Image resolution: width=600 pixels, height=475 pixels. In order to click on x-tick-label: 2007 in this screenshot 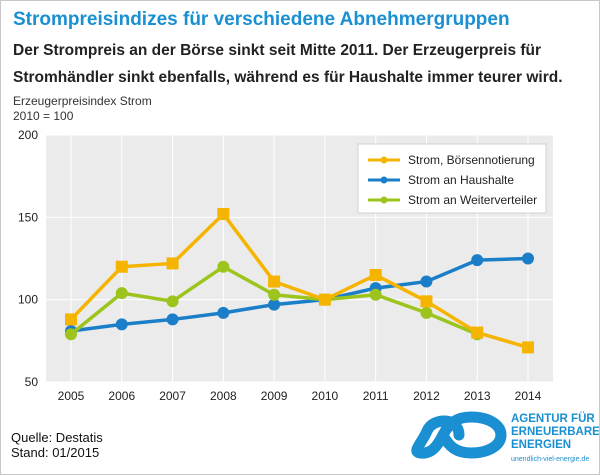, I will do `click(172, 396)`.